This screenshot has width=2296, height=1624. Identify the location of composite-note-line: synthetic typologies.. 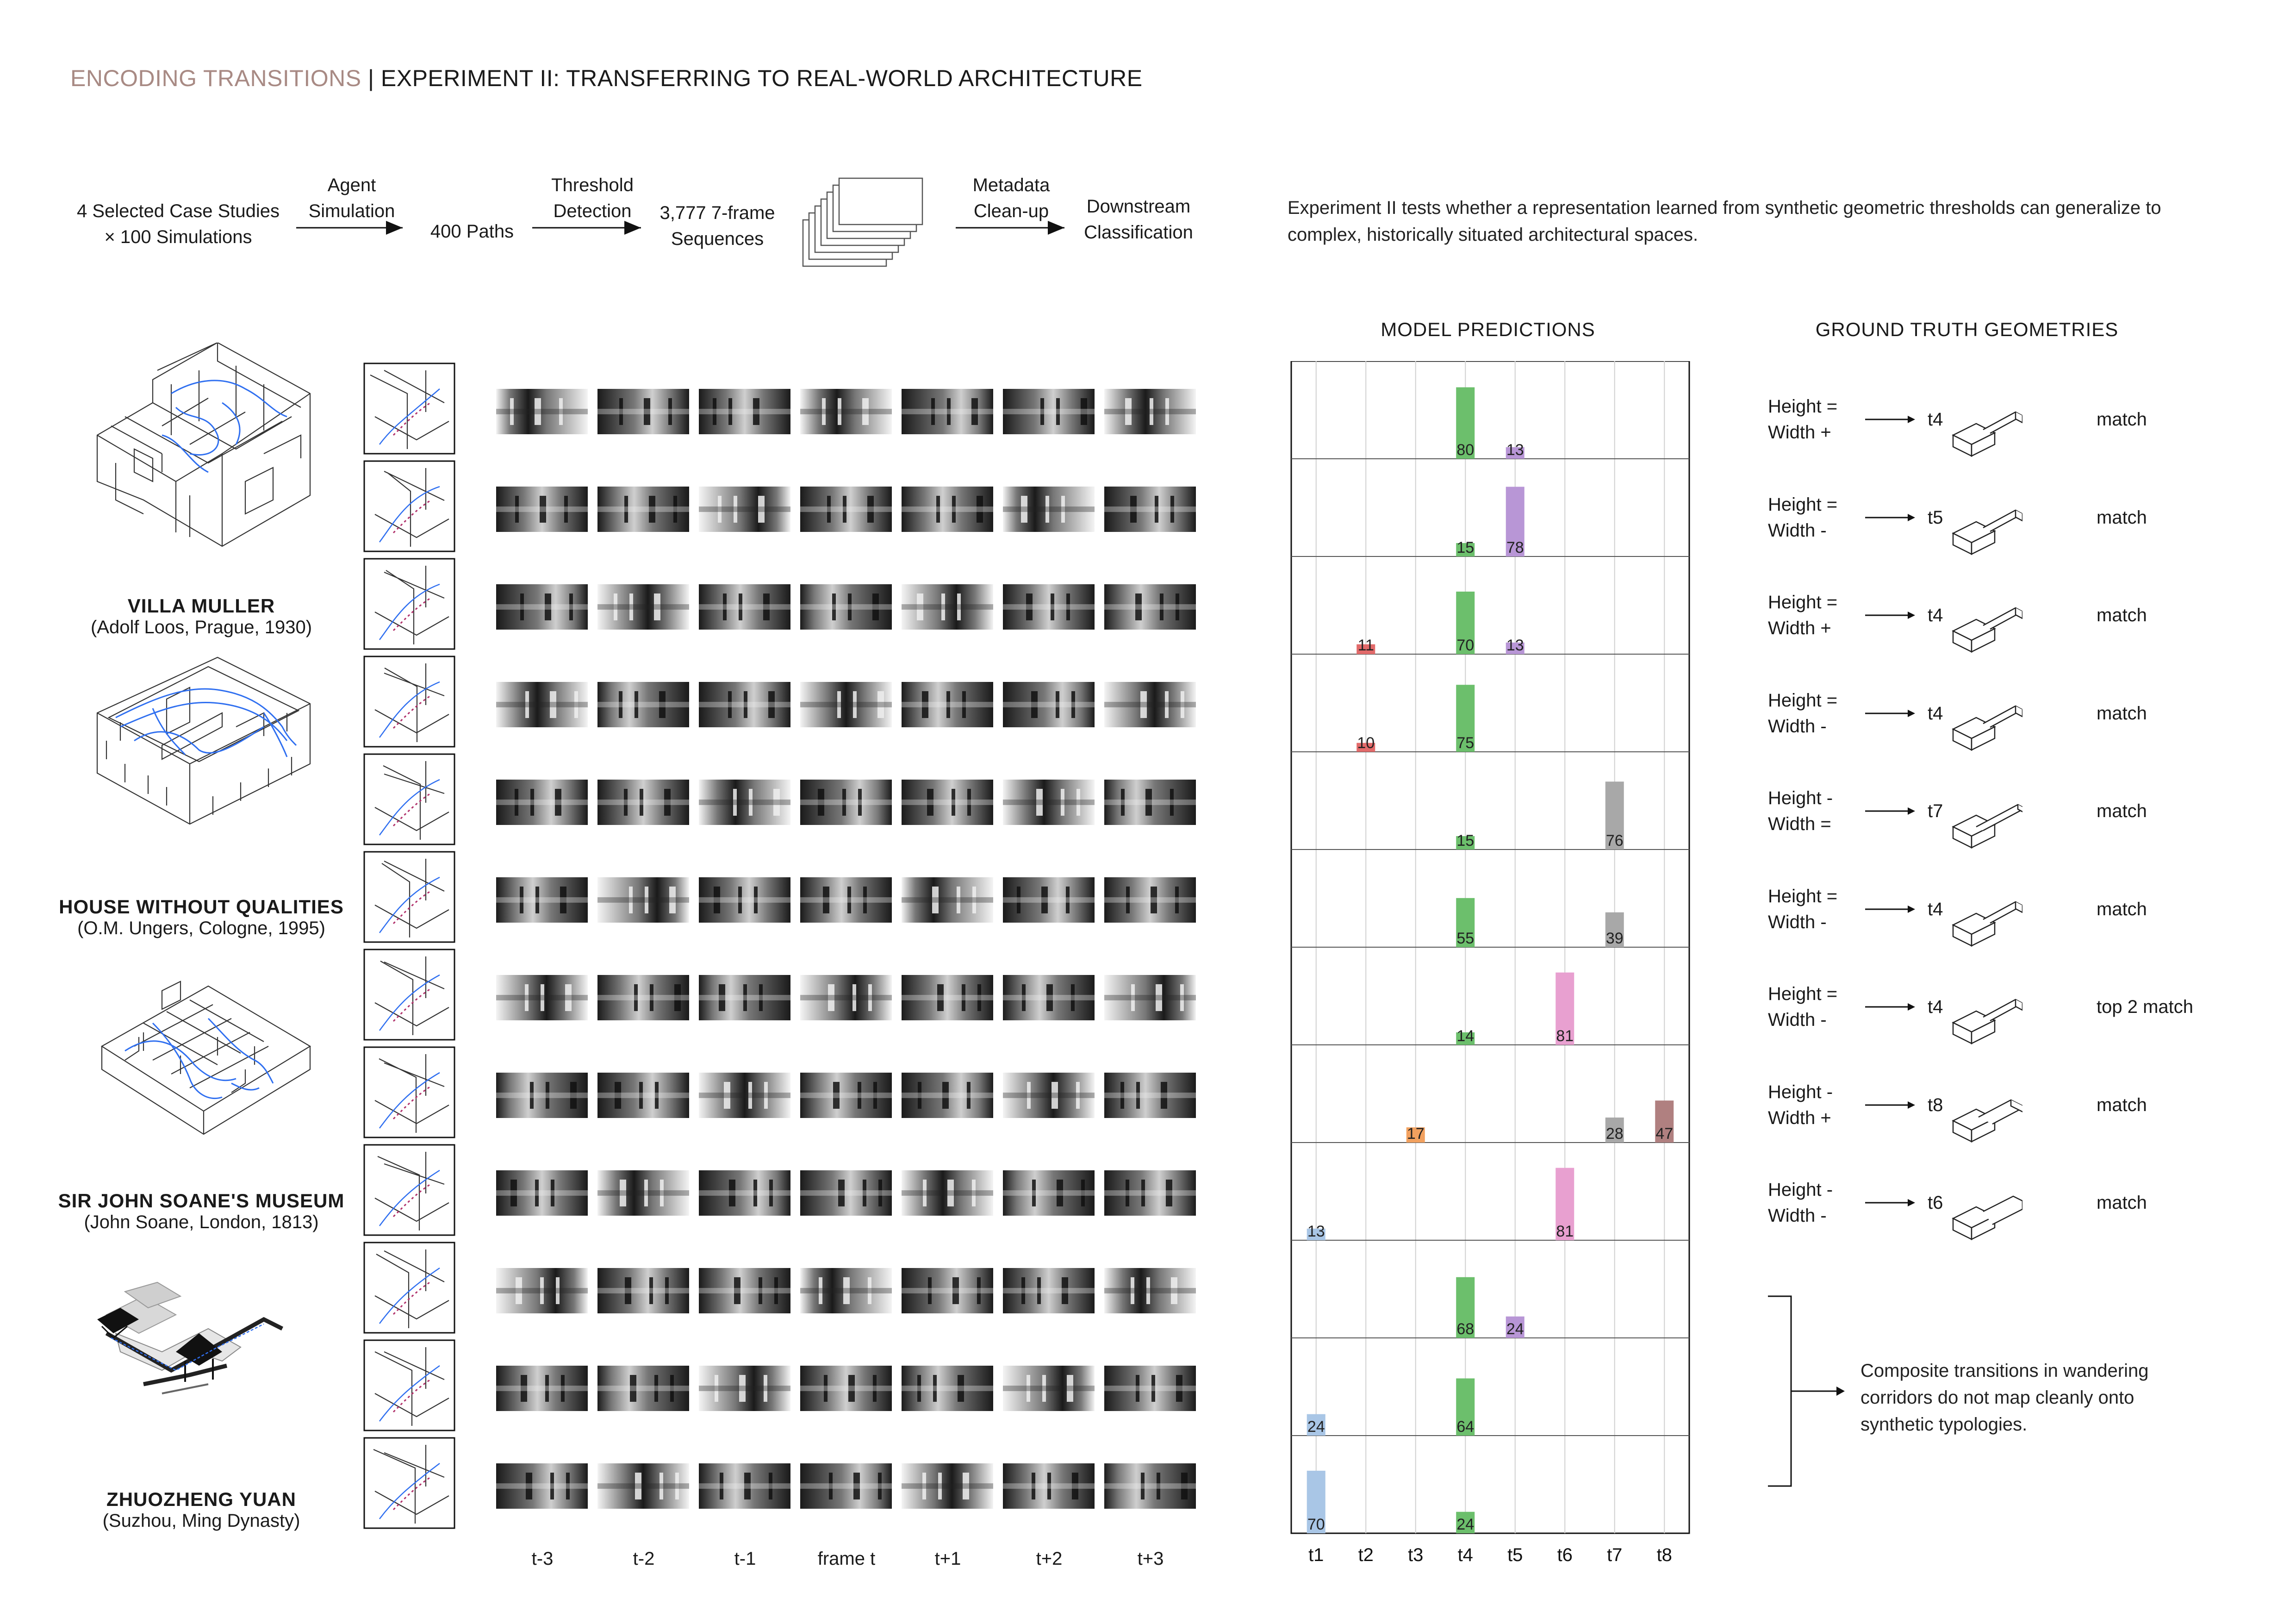
(1944, 1424).